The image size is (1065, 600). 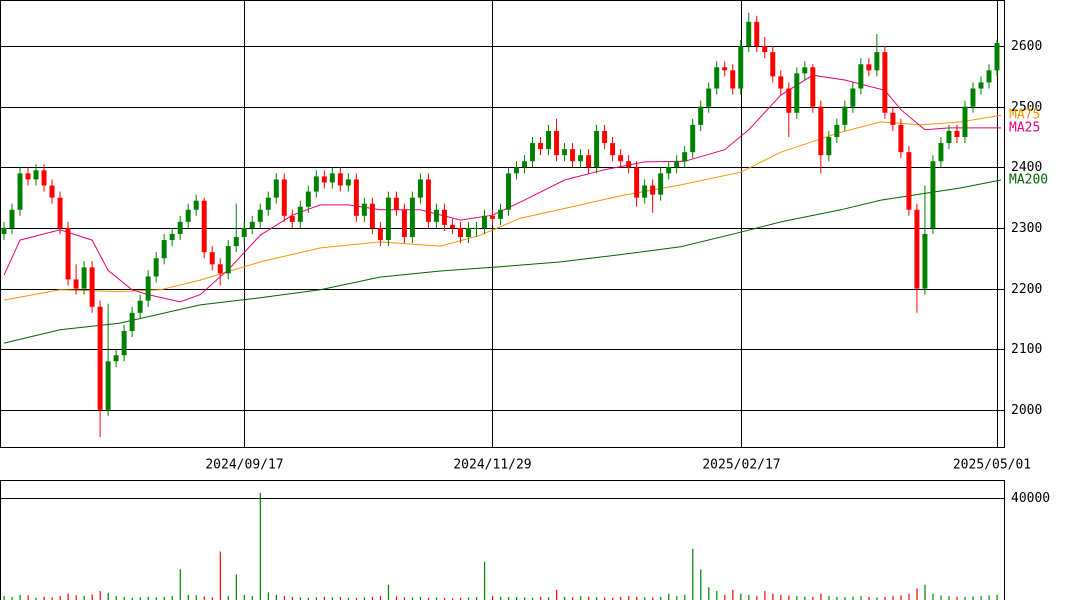 I want to click on y-tick-label: 2100, so click(x=1026, y=349).